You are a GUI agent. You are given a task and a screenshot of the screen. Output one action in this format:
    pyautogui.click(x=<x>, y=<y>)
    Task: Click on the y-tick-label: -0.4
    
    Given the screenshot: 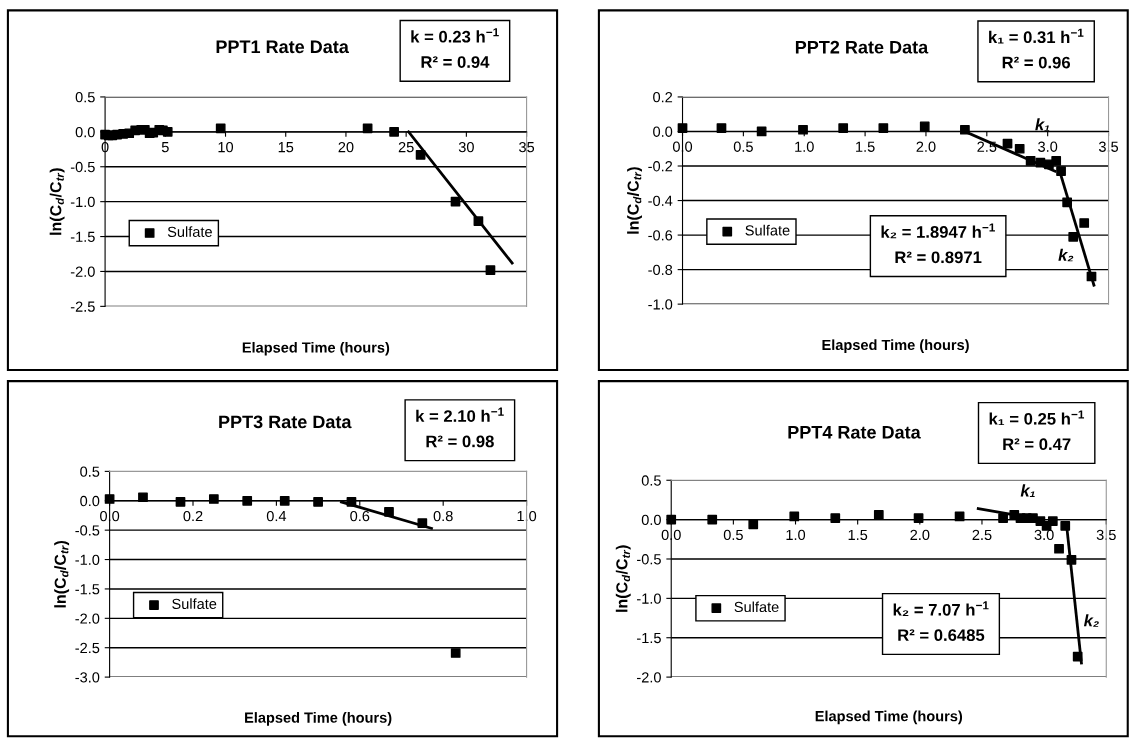 What is the action you would take?
    pyautogui.click(x=660, y=200)
    